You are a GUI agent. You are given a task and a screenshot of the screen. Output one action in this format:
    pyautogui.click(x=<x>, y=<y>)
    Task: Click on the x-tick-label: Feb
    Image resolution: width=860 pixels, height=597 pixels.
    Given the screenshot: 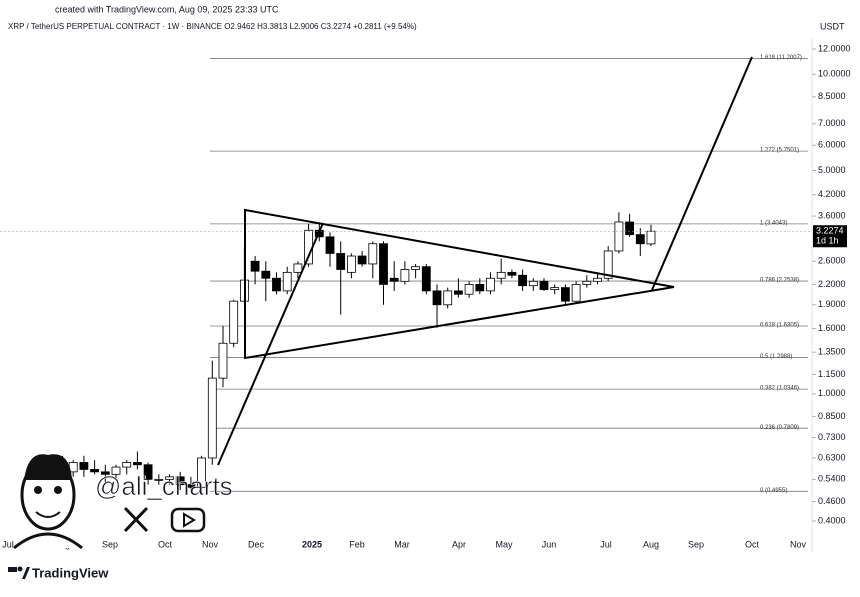 What is the action you would take?
    pyautogui.click(x=357, y=544)
    